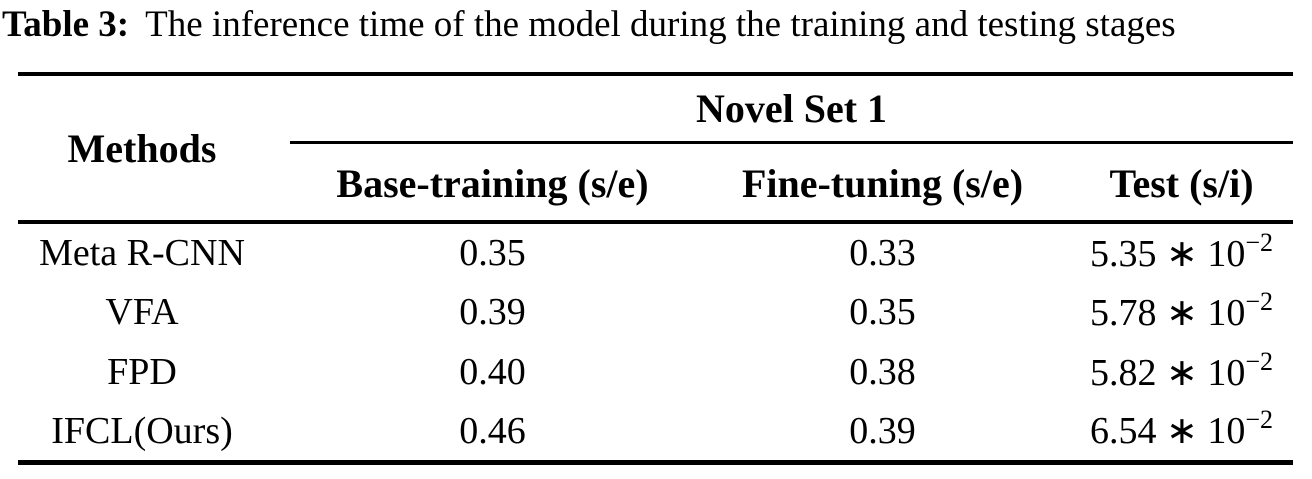 The height and width of the screenshot is (479, 1312). I want to click on cell-method: FPD, so click(142, 372).